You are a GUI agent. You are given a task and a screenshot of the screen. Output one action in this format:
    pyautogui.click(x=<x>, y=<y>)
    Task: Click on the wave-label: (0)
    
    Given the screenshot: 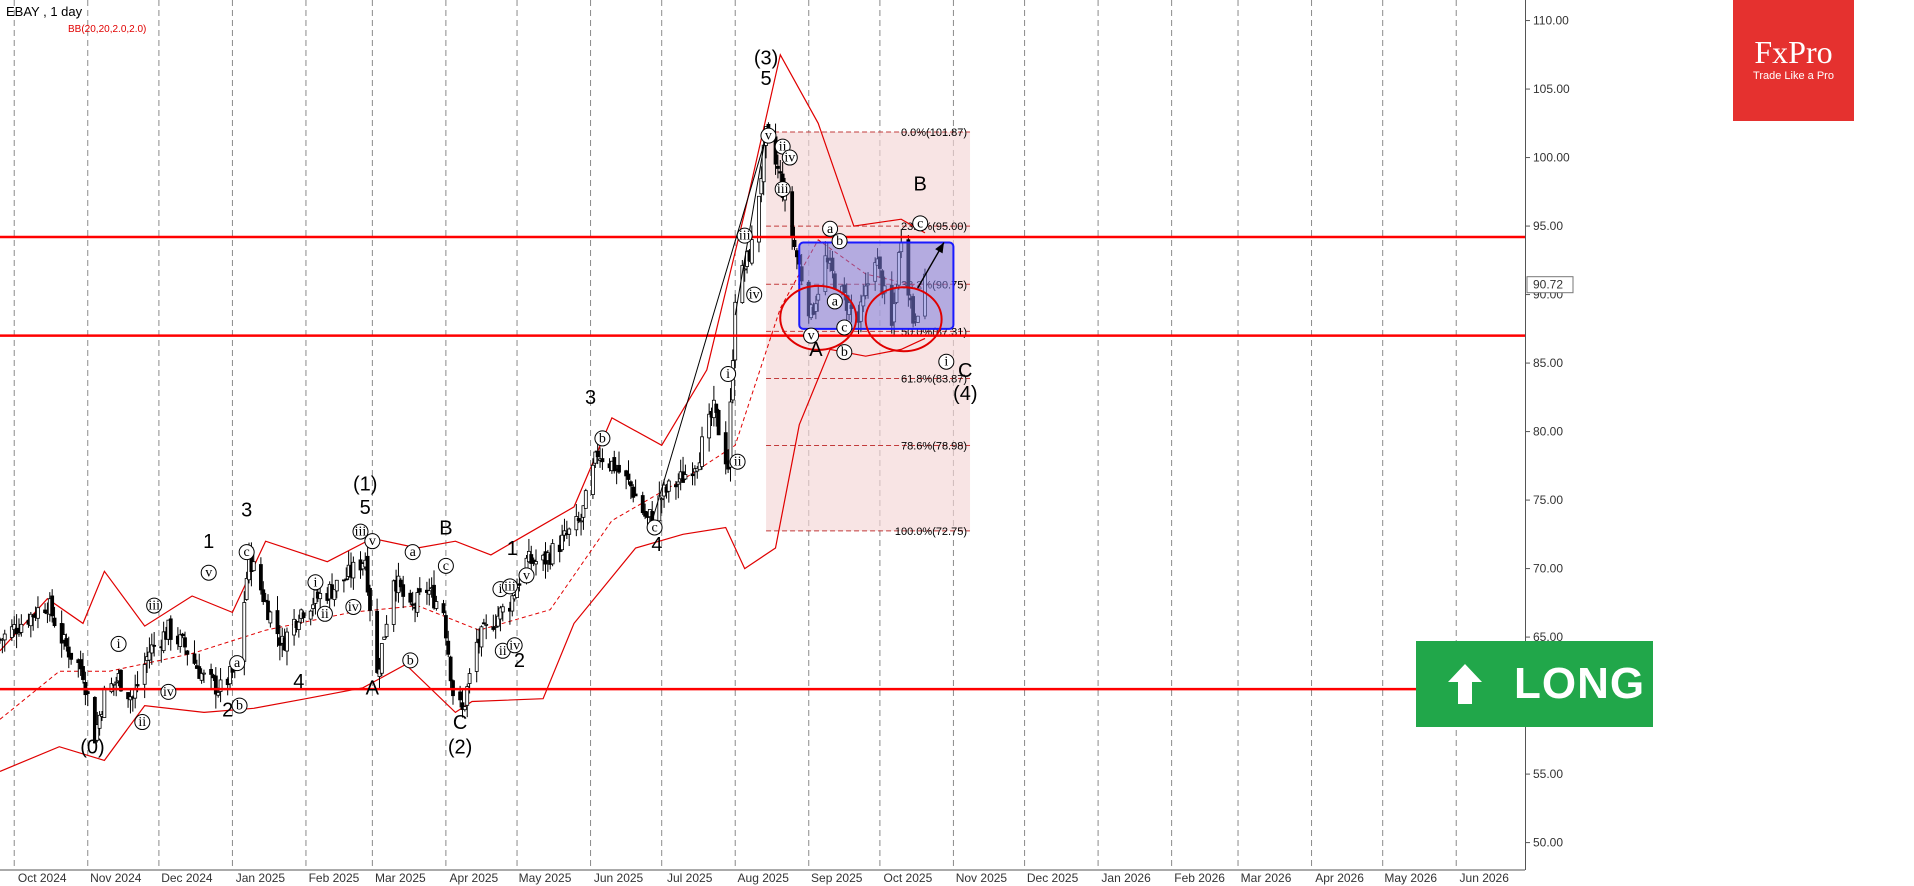 What is the action you would take?
    pyautogui.click(x=92, y=748)
    